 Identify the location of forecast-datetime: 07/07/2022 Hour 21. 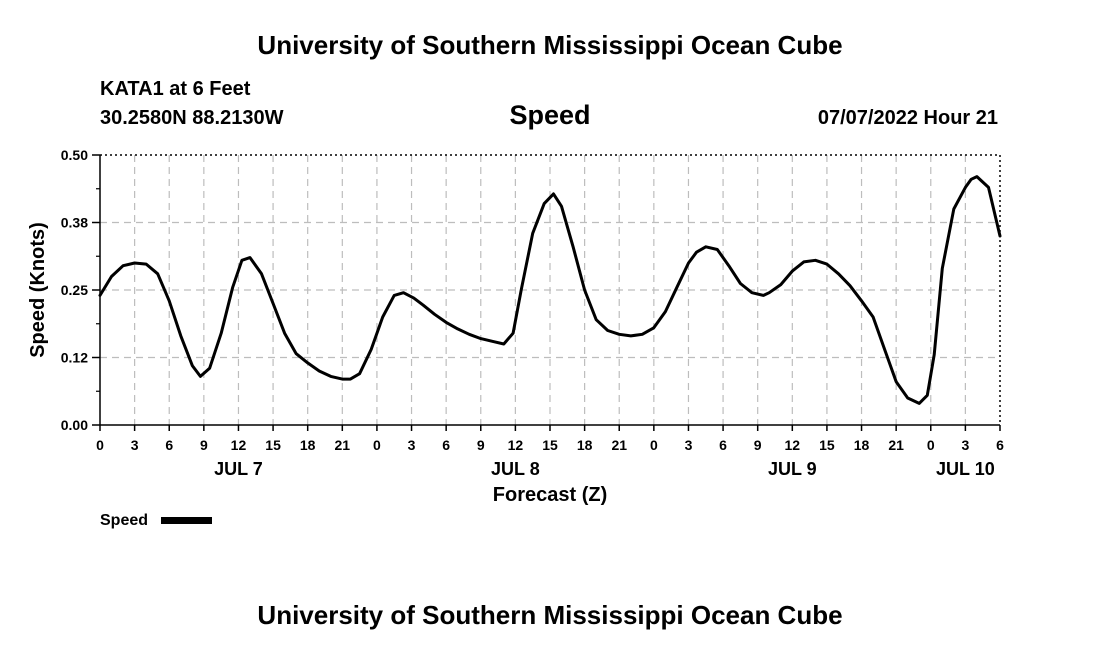
(908, 118).